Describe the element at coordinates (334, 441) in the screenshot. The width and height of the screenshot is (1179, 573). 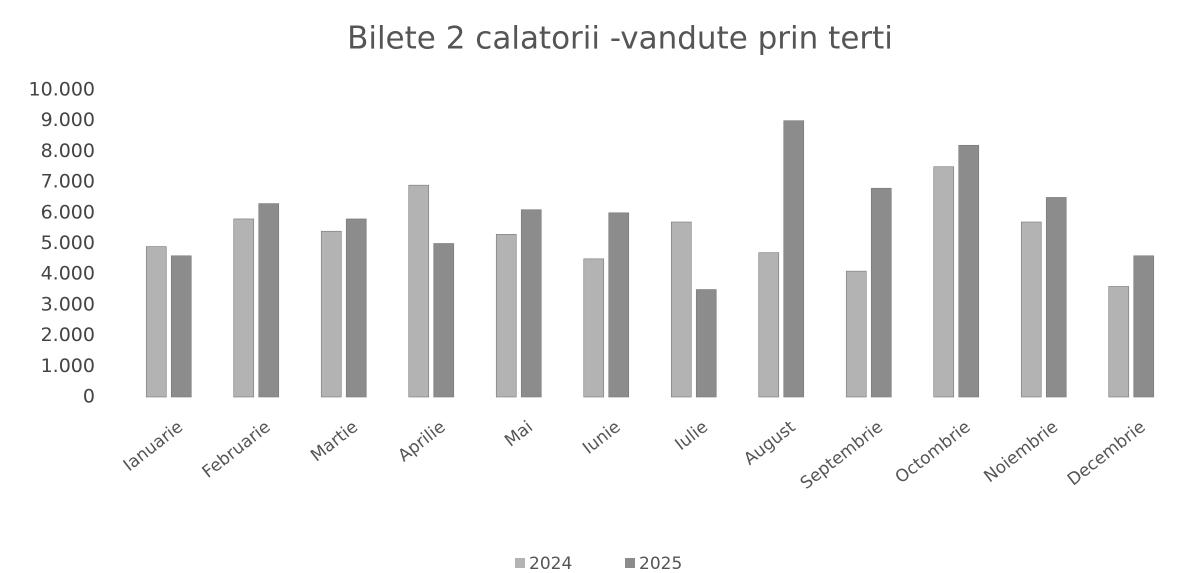
I see `x-tick-label: Martie` at that location.